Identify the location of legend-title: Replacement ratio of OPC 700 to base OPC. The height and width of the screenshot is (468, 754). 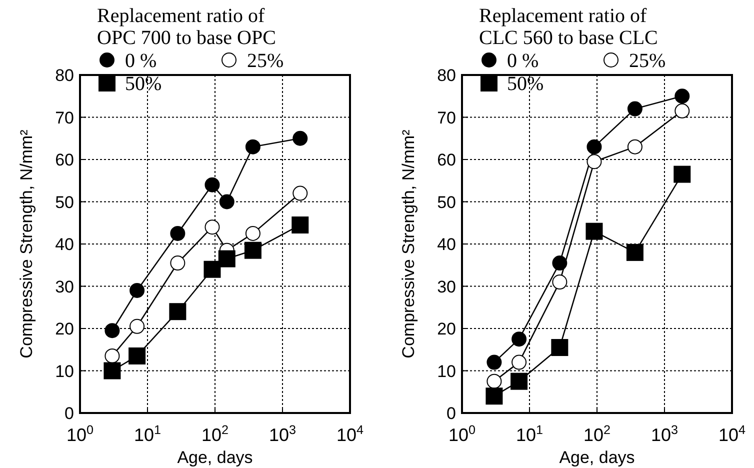
(186, 27).